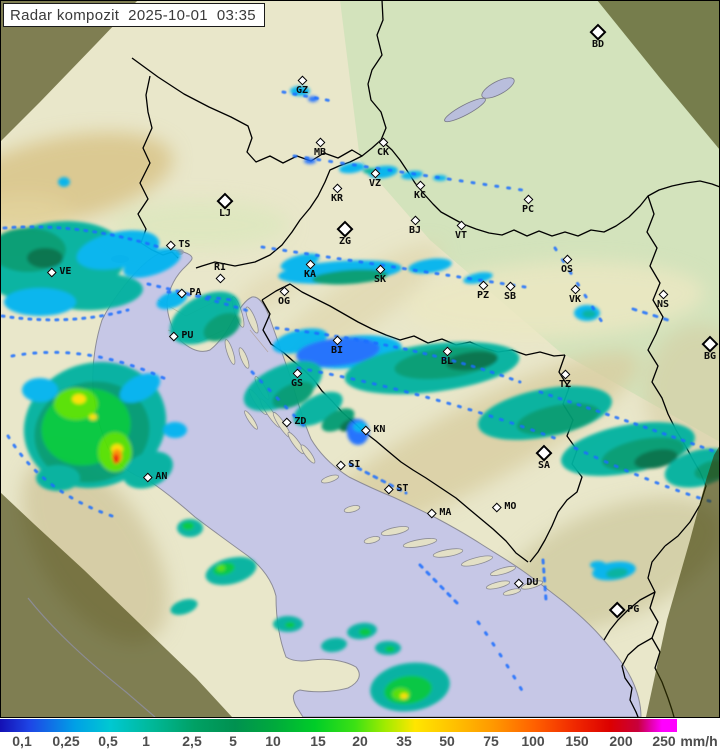  I want to click on page-title: Radar kompozit 2025-10-01 03:35, so click(133, 15).